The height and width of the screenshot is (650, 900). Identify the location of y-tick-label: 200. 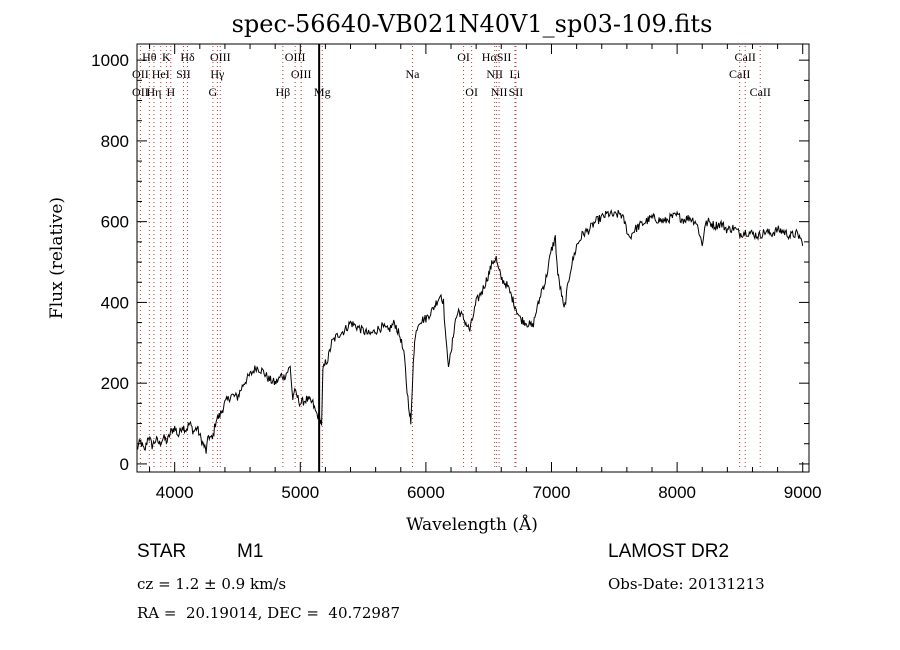
(115, 383).